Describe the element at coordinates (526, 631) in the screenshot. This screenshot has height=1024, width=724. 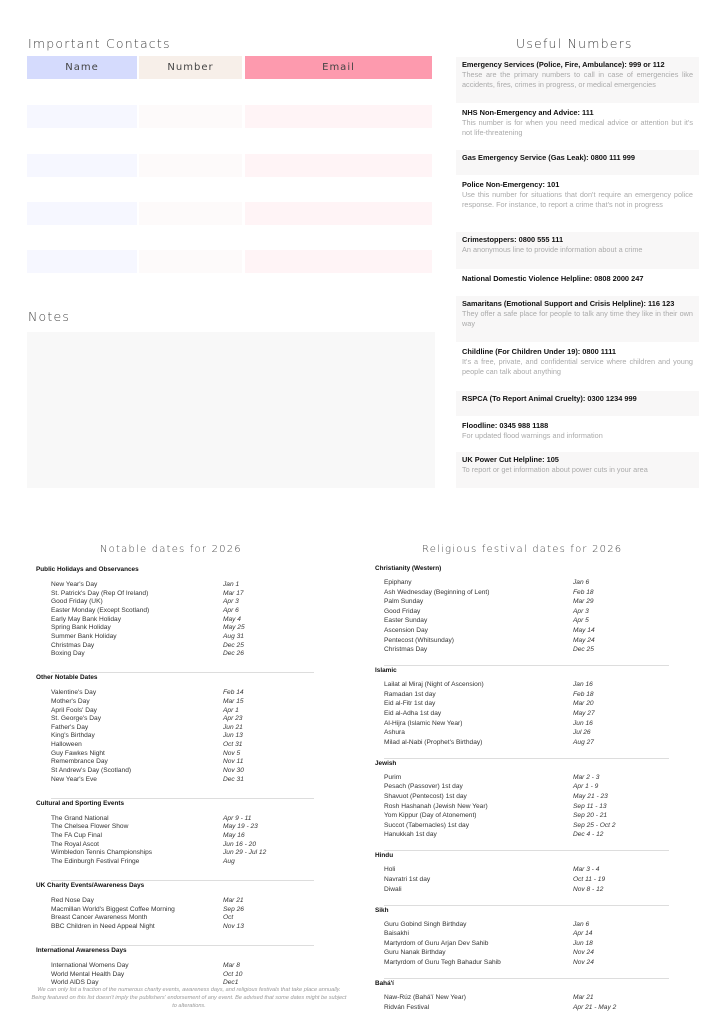
I see `date-row: Ascension Day May 14` at that location.